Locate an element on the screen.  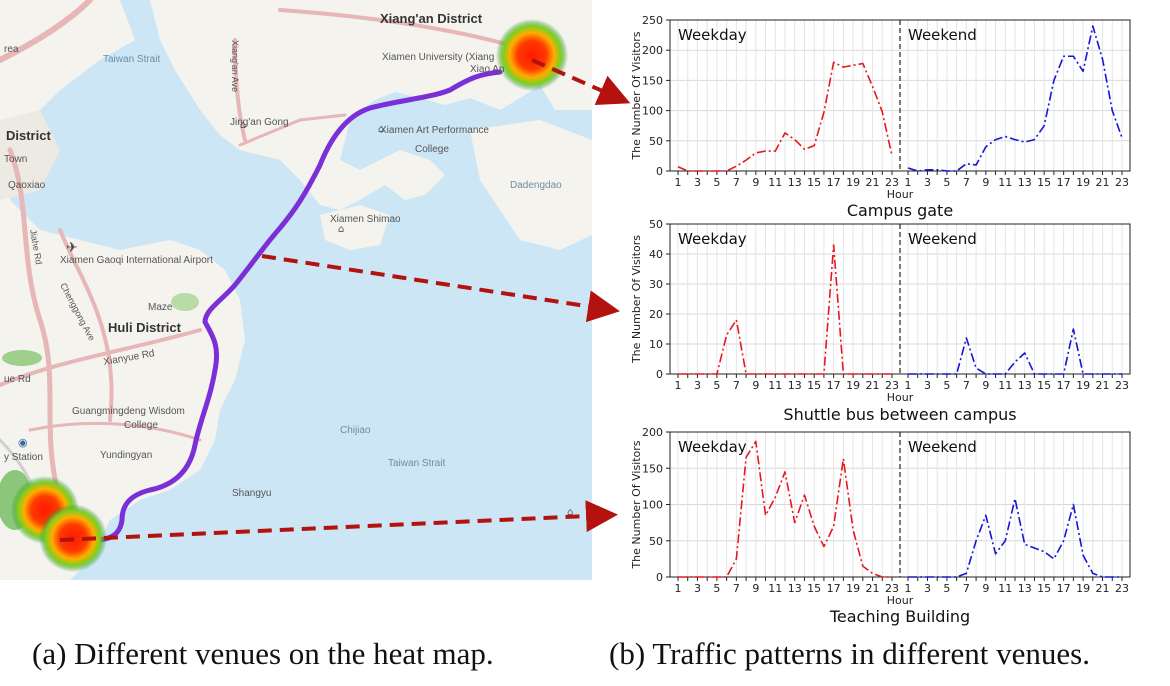
caption-a: (a) Different venues on the heat map. is located at coordinates (263, 653).